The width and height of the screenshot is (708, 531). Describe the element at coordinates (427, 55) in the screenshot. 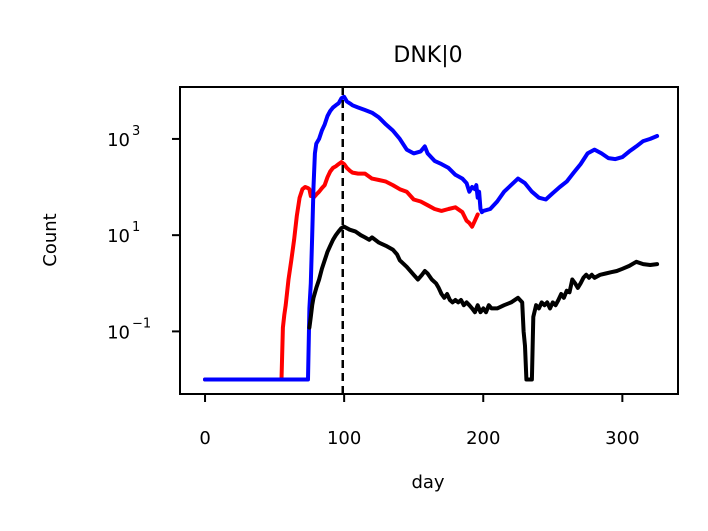

I see `chart-title: DNK|0` at that location.